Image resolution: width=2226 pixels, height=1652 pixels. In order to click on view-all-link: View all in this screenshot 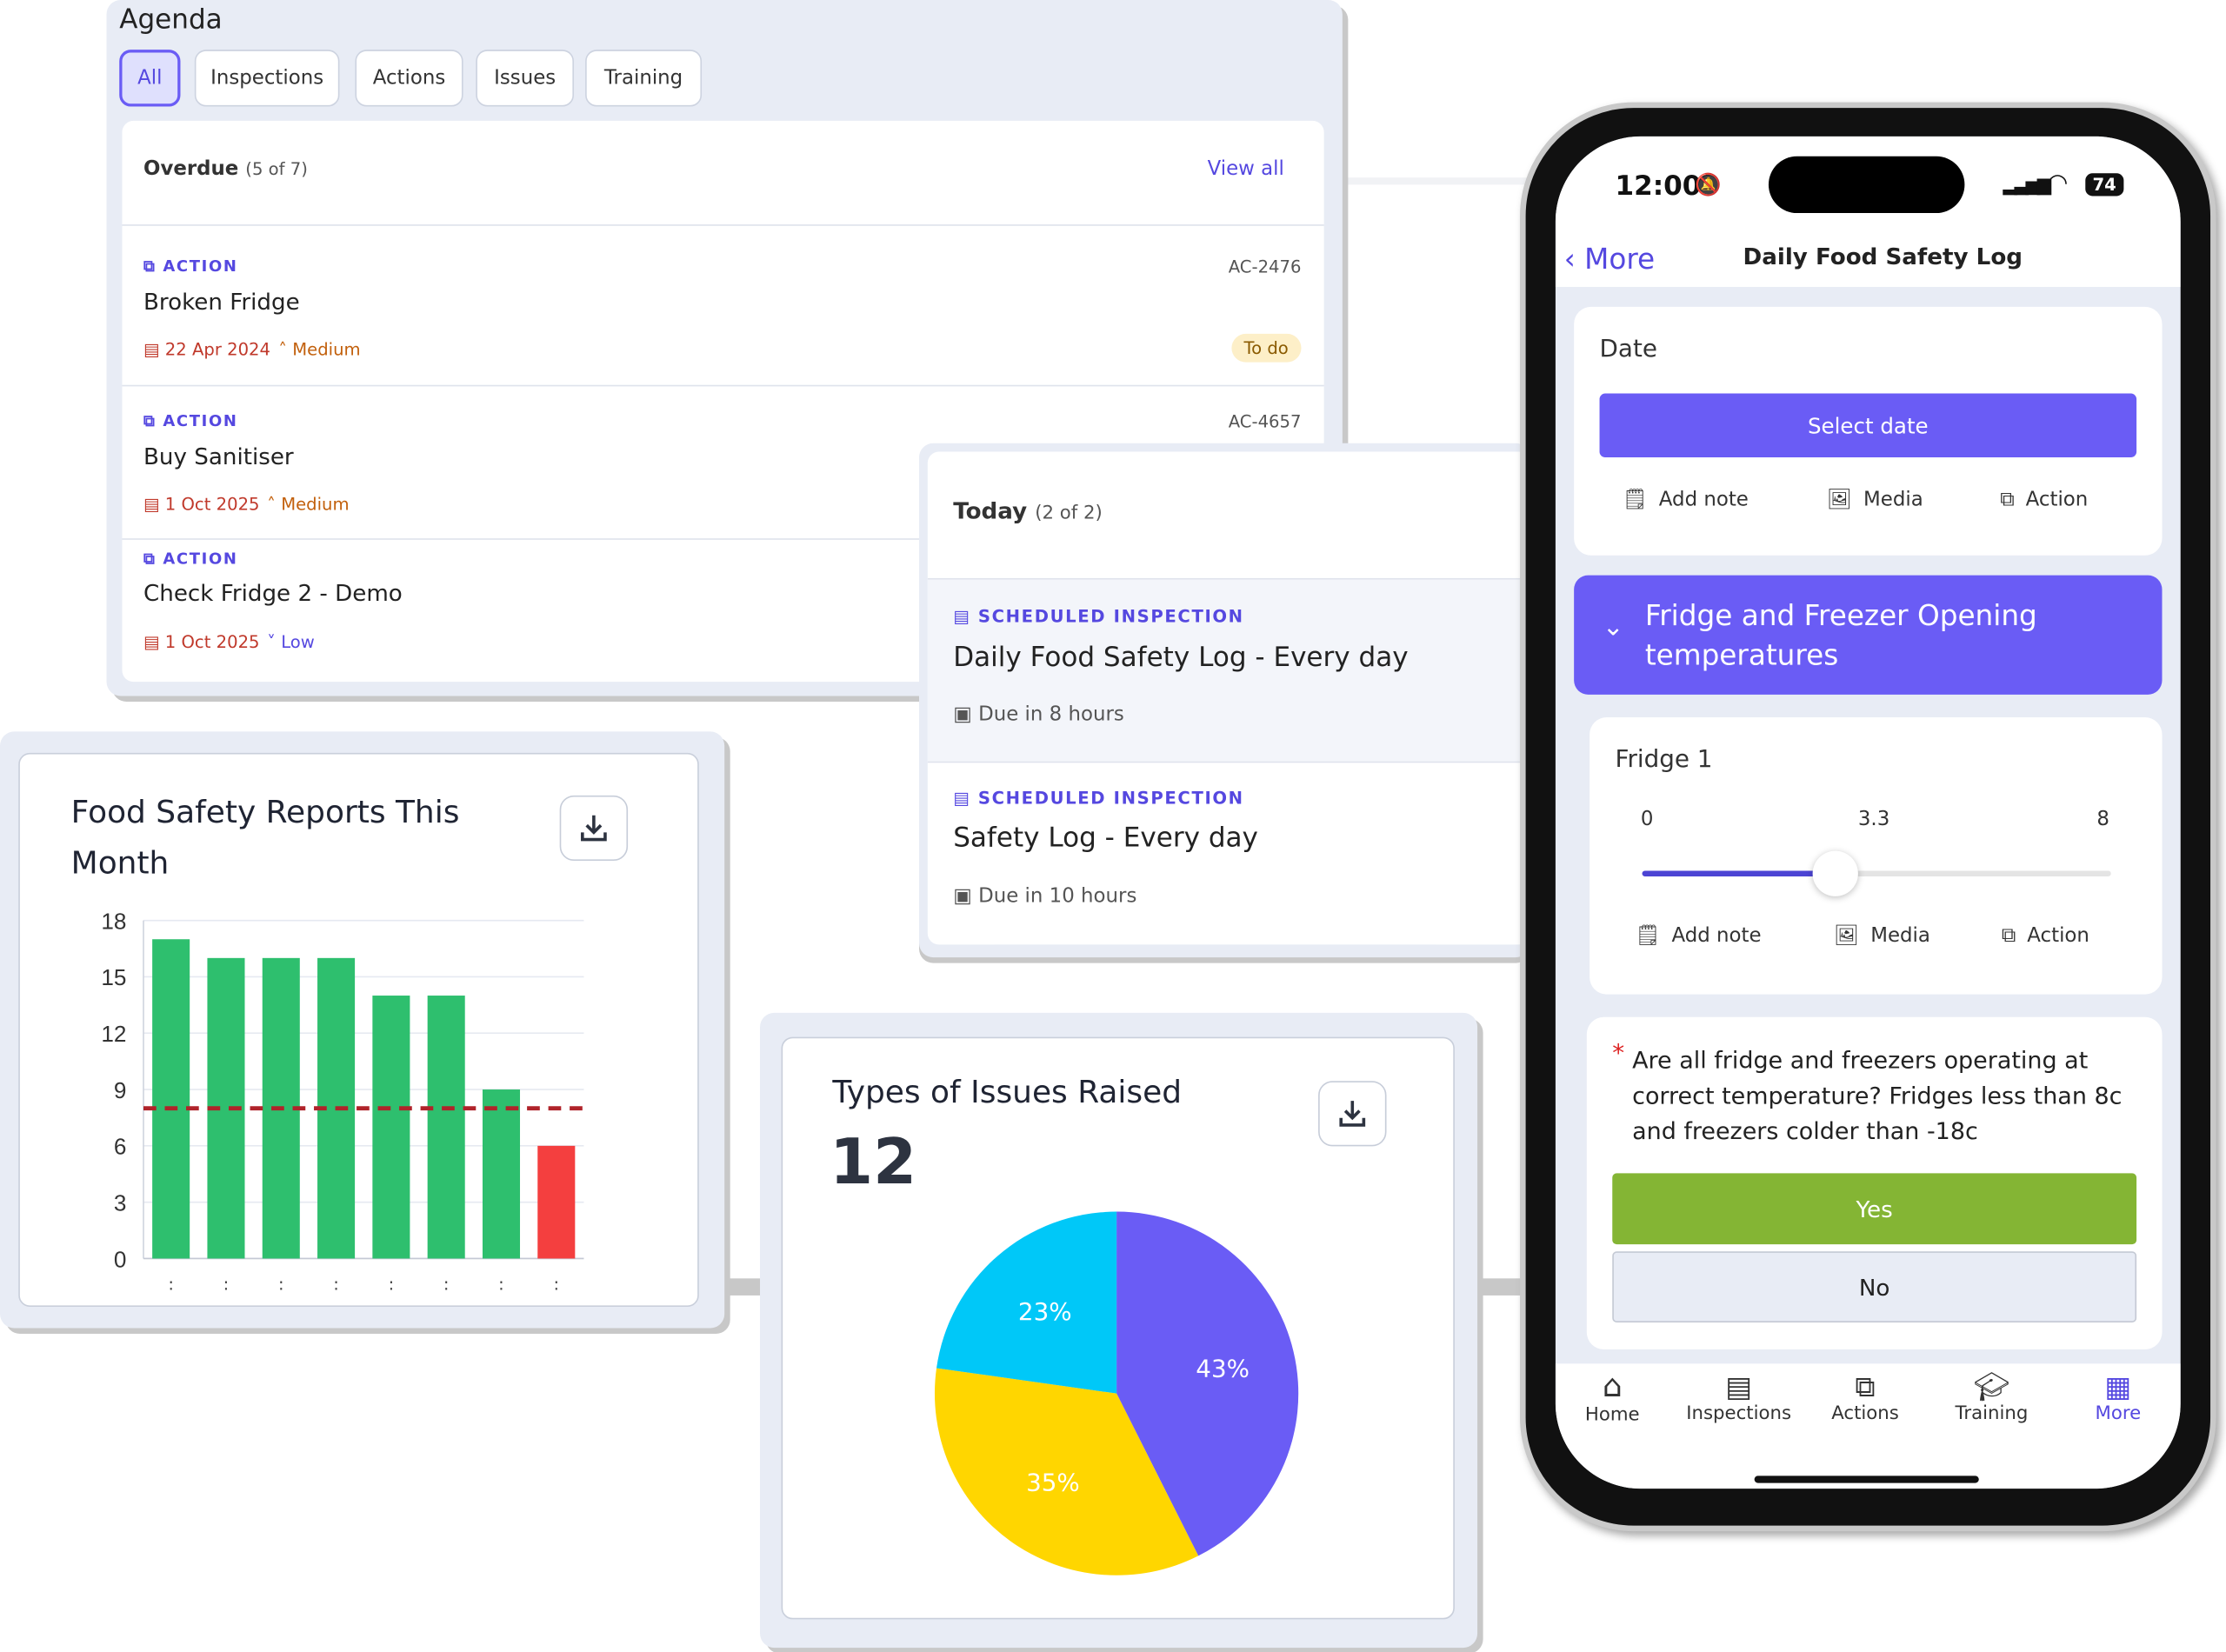, I will do `click(1245, 169)`.